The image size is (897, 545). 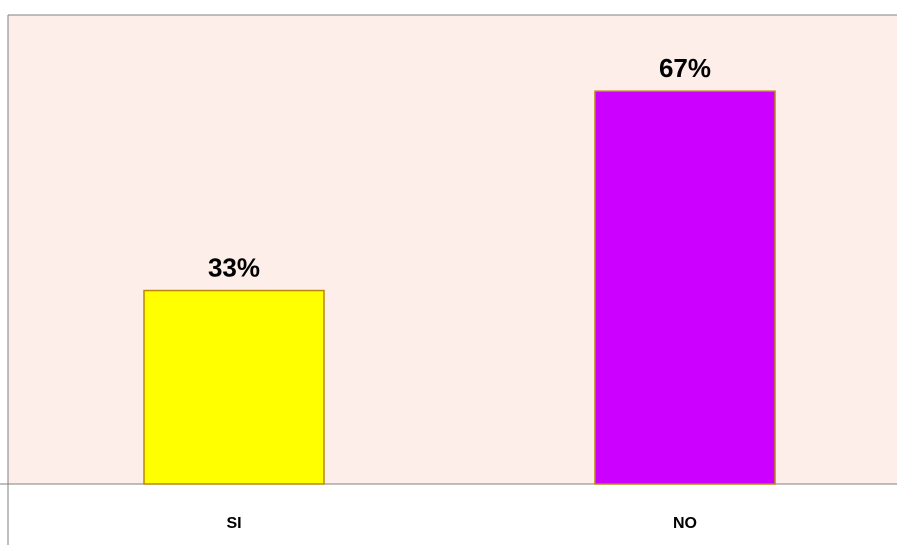 I want to click on bar-si, so click(x=234, y=387).